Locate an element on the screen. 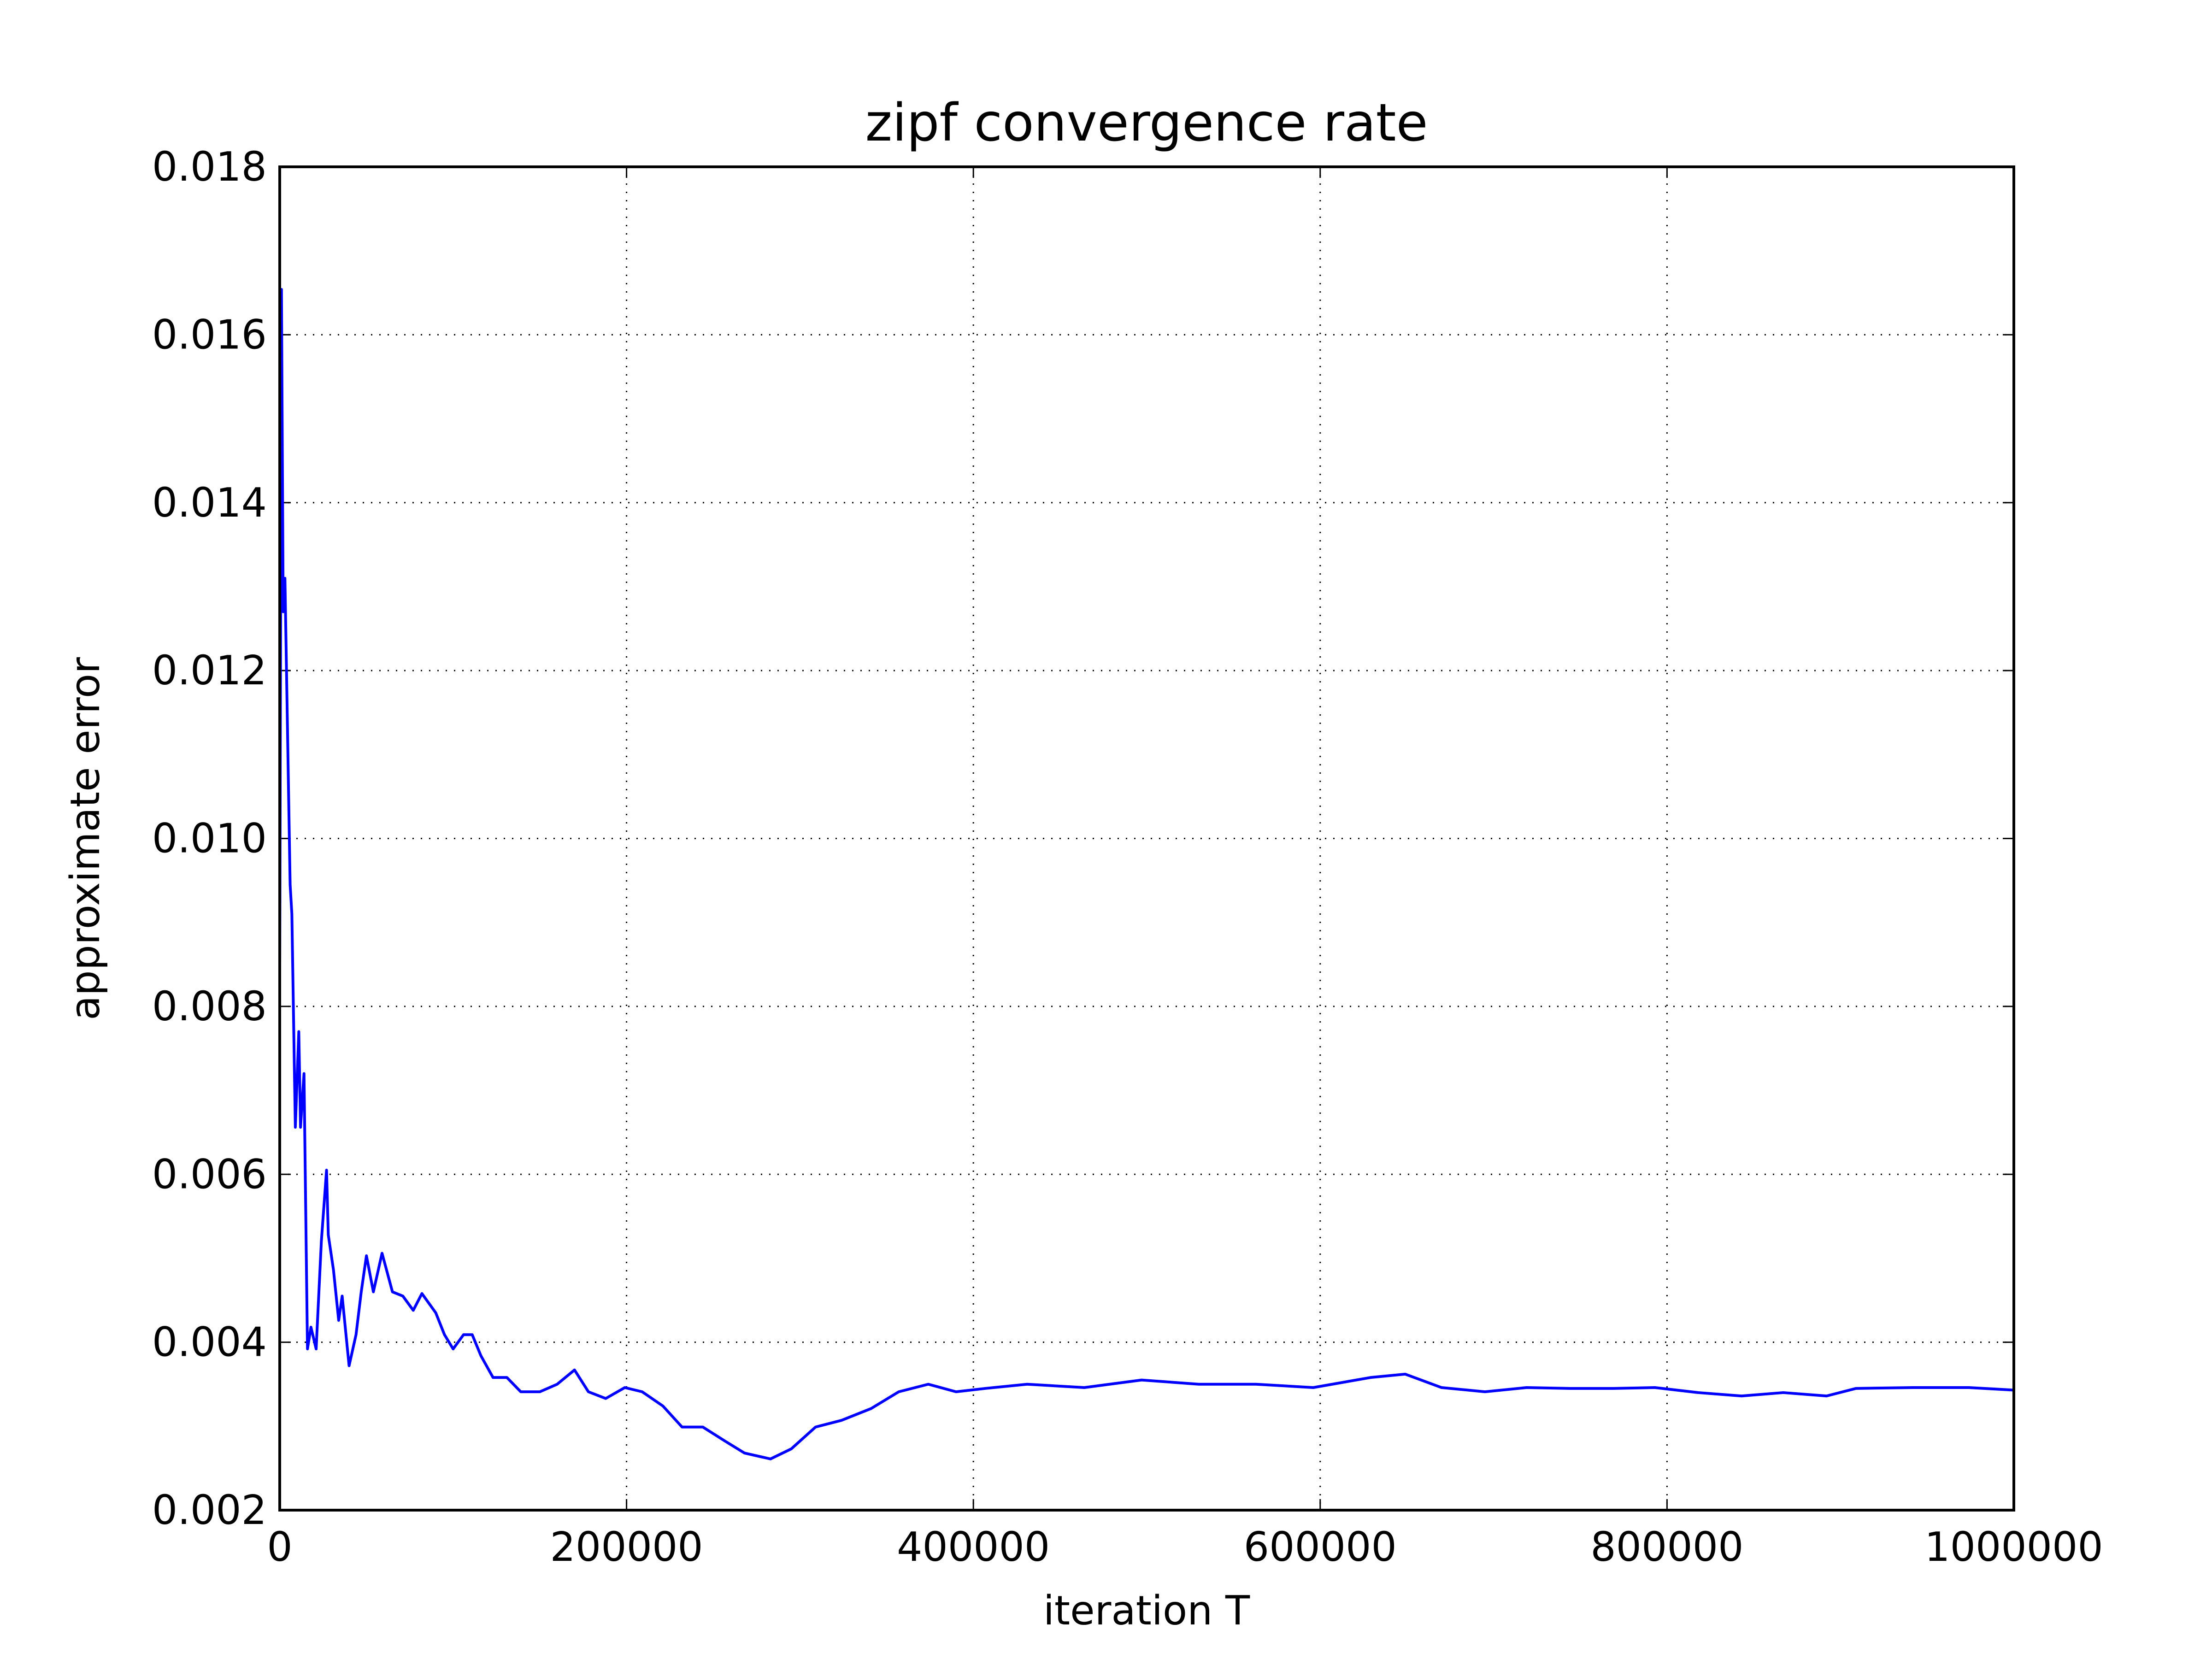 This screenshot has width=2212, height=1659. x-tick-label: 600000 is located at coordinates (1320, 1547).